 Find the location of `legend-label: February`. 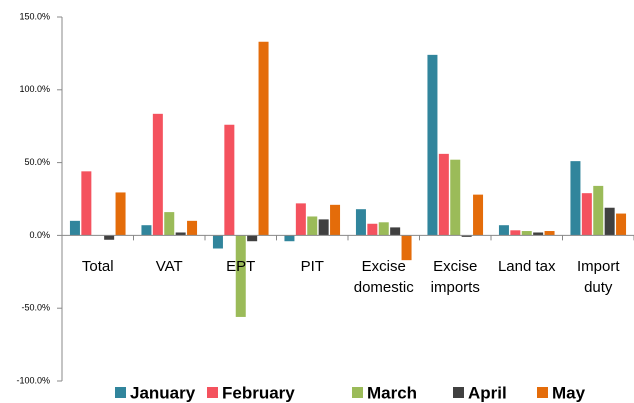

legend-label: February is located at coordinates (258, 392).